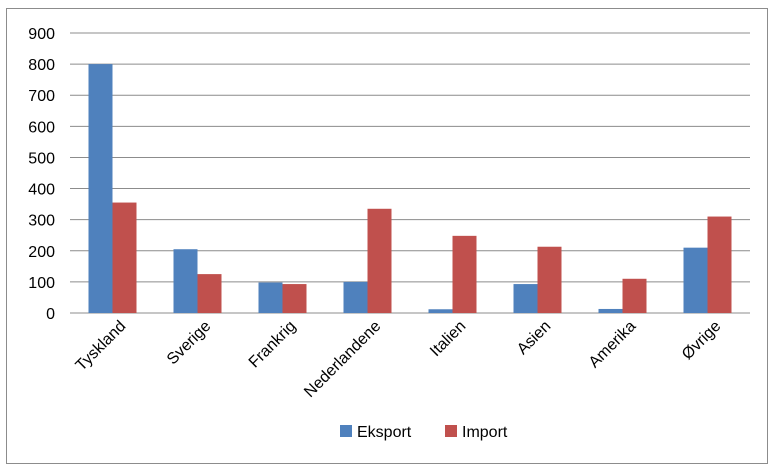 This screenshot has width=776, height=472. I want to click on y-tick-label: 900, so click(41, 34).